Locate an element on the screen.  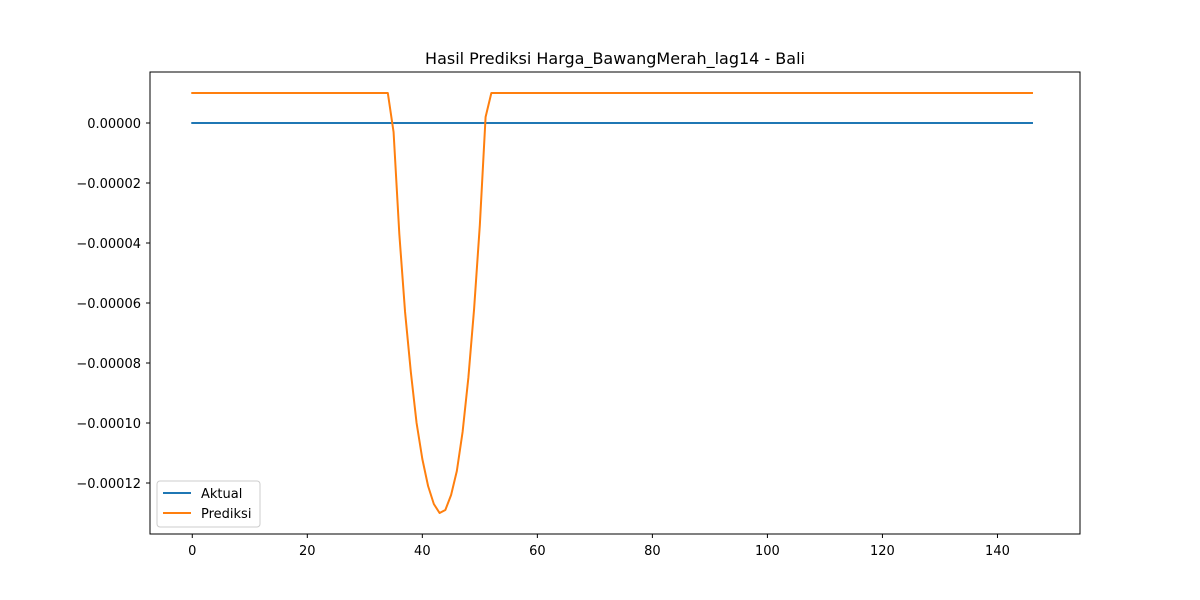
y-tick-label: −0.00006 is located at coordinates (108, 304).